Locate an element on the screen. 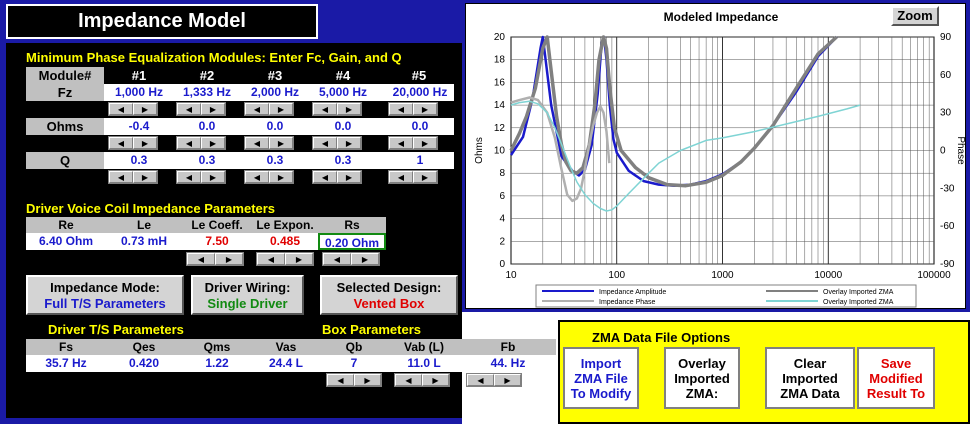  fz-value: 20,000 Hz is located at coordinates (420, 92).